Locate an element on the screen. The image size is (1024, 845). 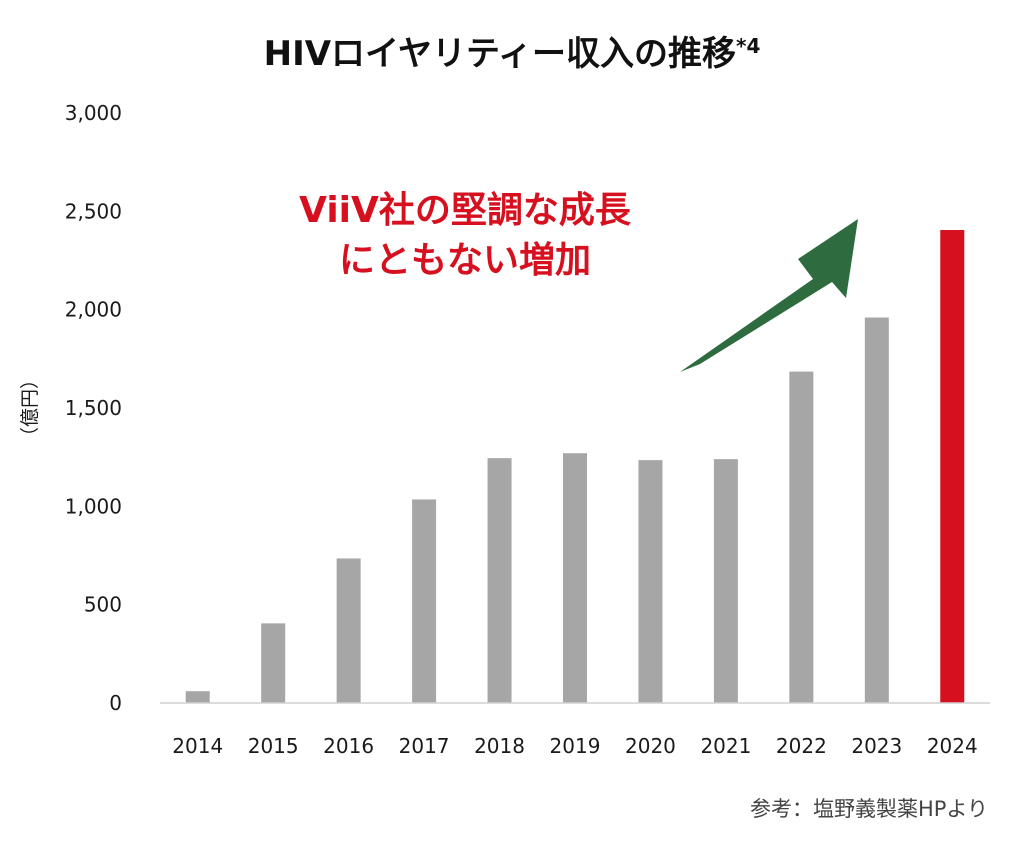
x-tick-label: 2019 is located at coordinates (575, 746).